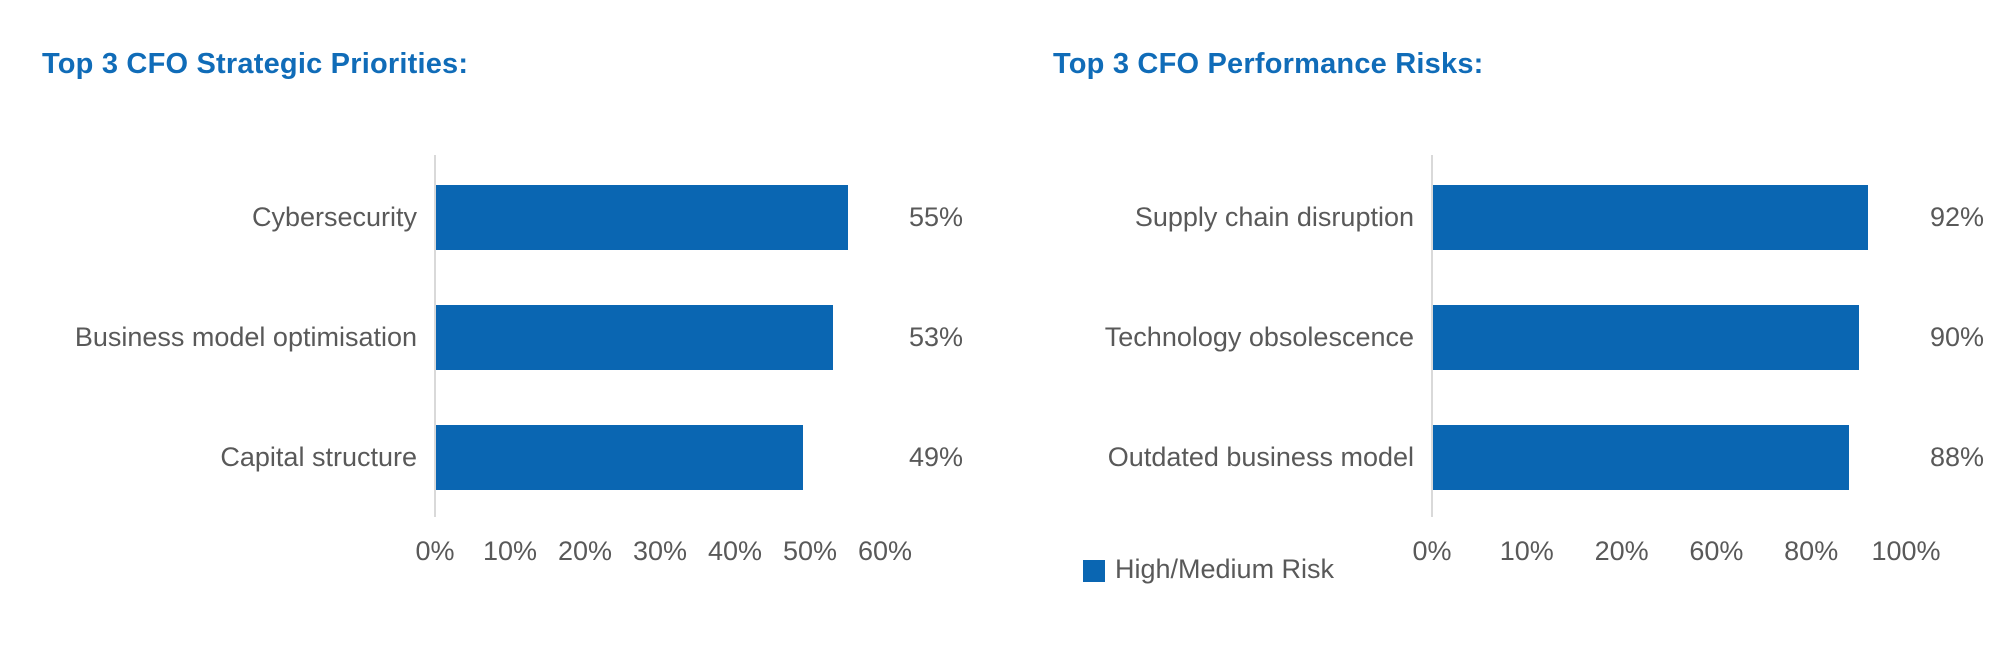 The image size is (2000, 664). I want to click on category-label: Outdated business model, so click(1260, 457).